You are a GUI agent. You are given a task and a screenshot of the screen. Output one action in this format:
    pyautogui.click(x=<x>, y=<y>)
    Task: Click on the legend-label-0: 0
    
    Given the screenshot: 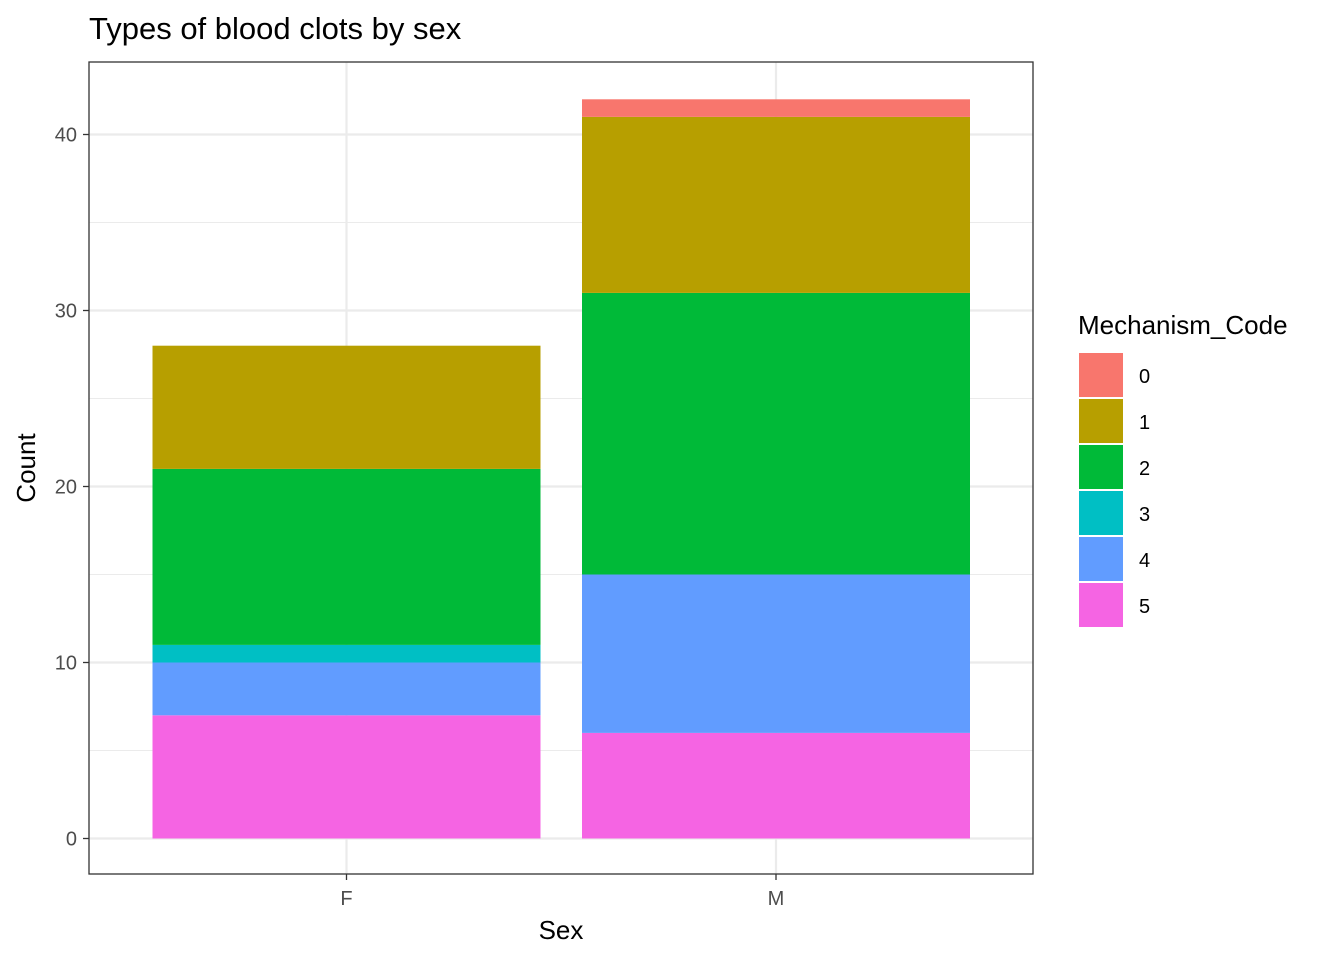 What is the action you would take?
    pyautogui.click(x=1144, y=377)
    